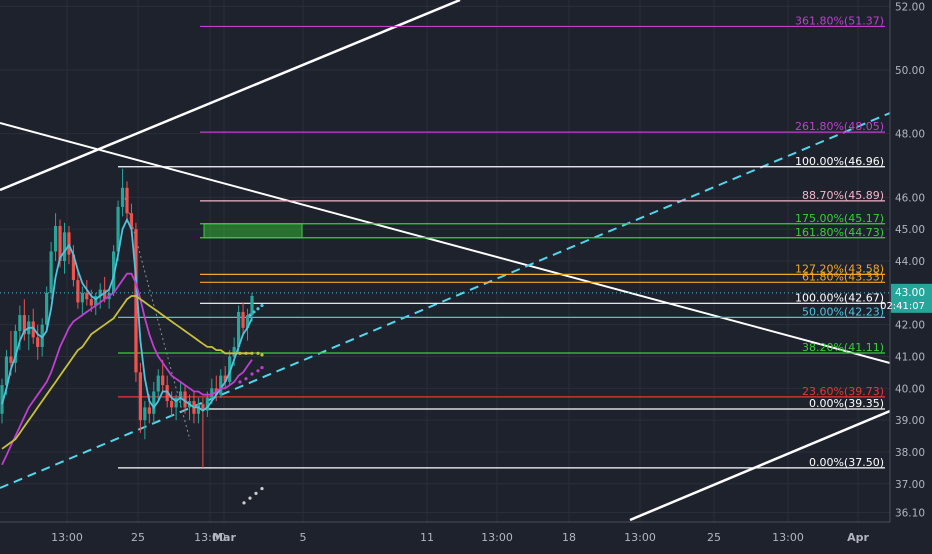  Describe the element at coordinates (466, 536) in the screenshot. I see `time-axis-bg` at that location.